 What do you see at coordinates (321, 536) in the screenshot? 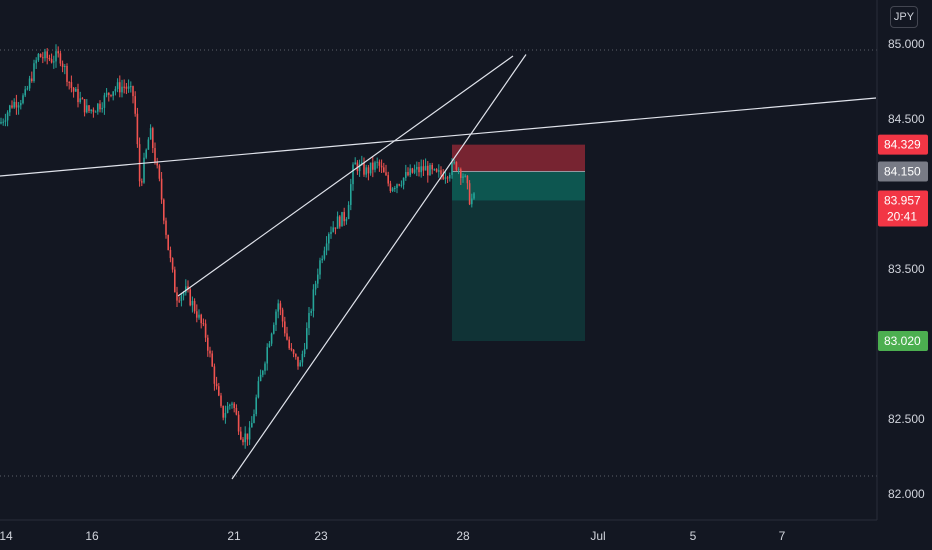
I see `time-tick-label: 23` at bounding box center [321, 536].